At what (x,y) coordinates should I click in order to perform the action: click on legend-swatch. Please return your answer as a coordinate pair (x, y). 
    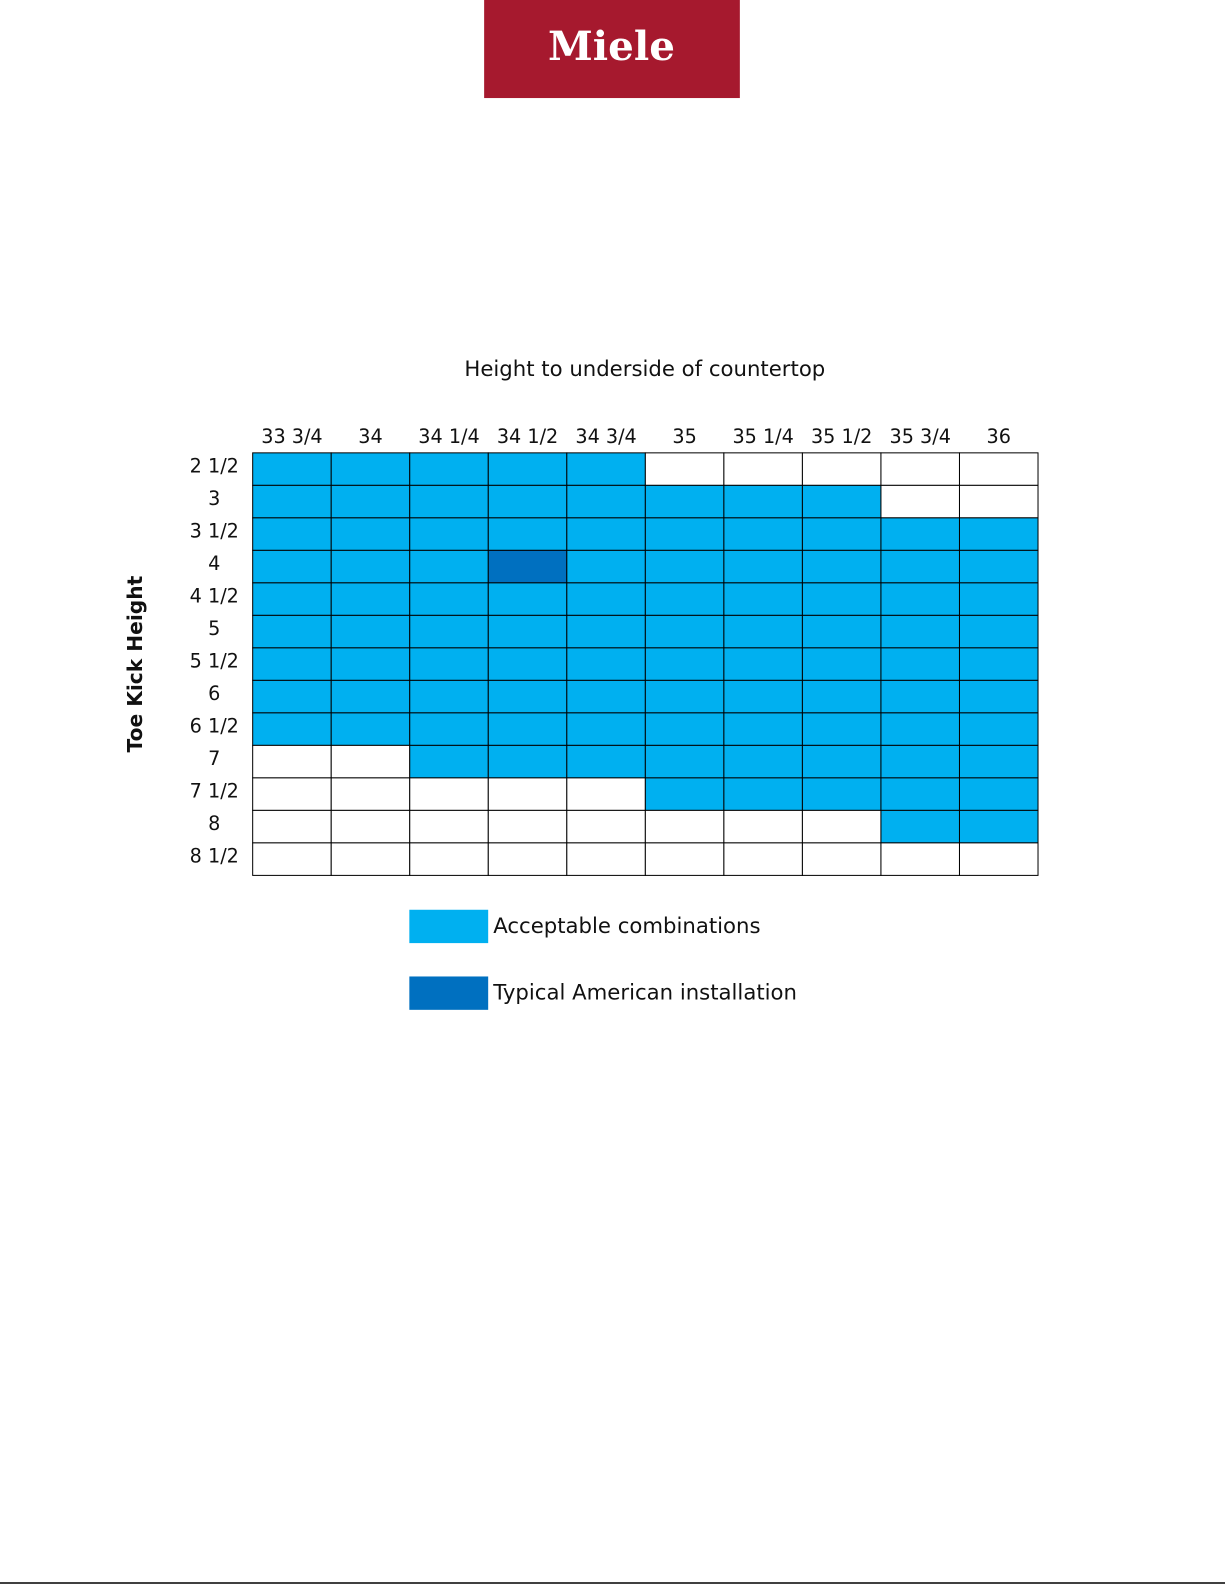
    Looking at the image, I should click on (449, 926).